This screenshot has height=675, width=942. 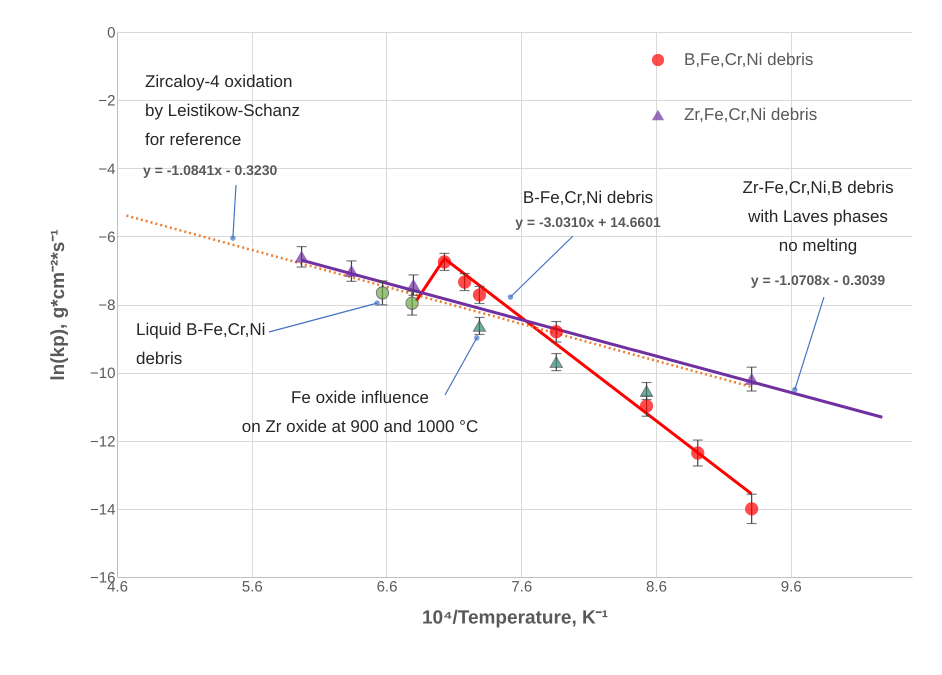 I want to click on x-tick-label: 8.6, so click(x=656, y=587).